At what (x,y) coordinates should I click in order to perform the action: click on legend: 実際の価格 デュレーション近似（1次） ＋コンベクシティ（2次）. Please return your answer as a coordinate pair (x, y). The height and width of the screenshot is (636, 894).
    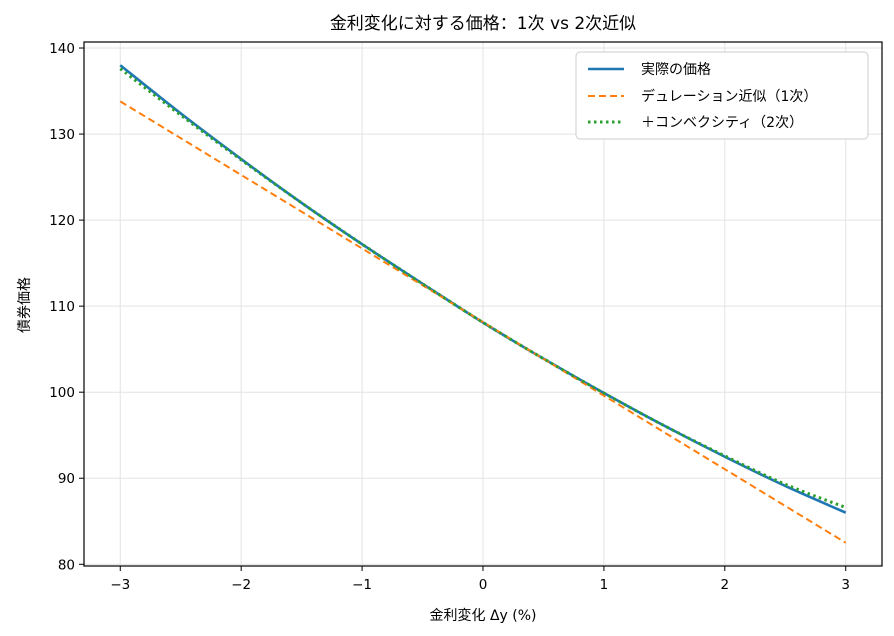
    Looking at the image, I should click on (722, 95).